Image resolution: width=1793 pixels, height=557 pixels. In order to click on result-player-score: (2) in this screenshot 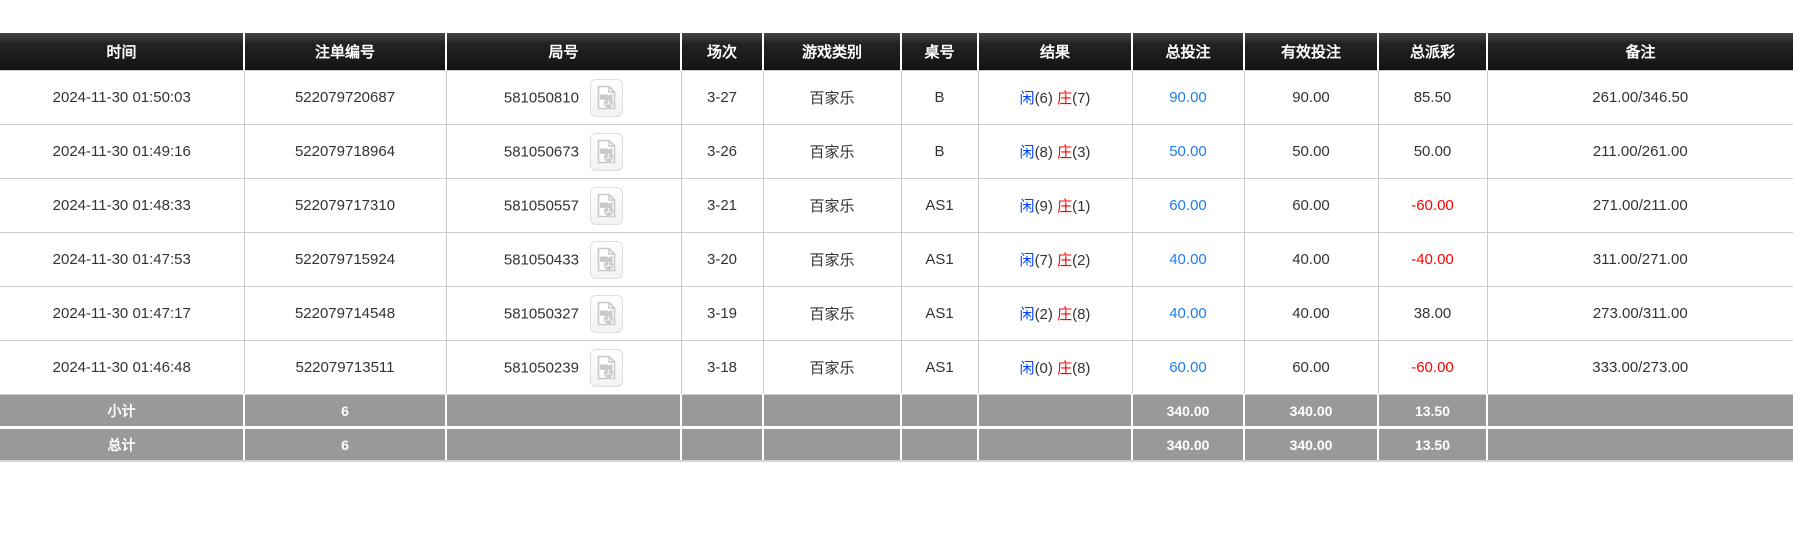, I will do `click(1043, 314)`.